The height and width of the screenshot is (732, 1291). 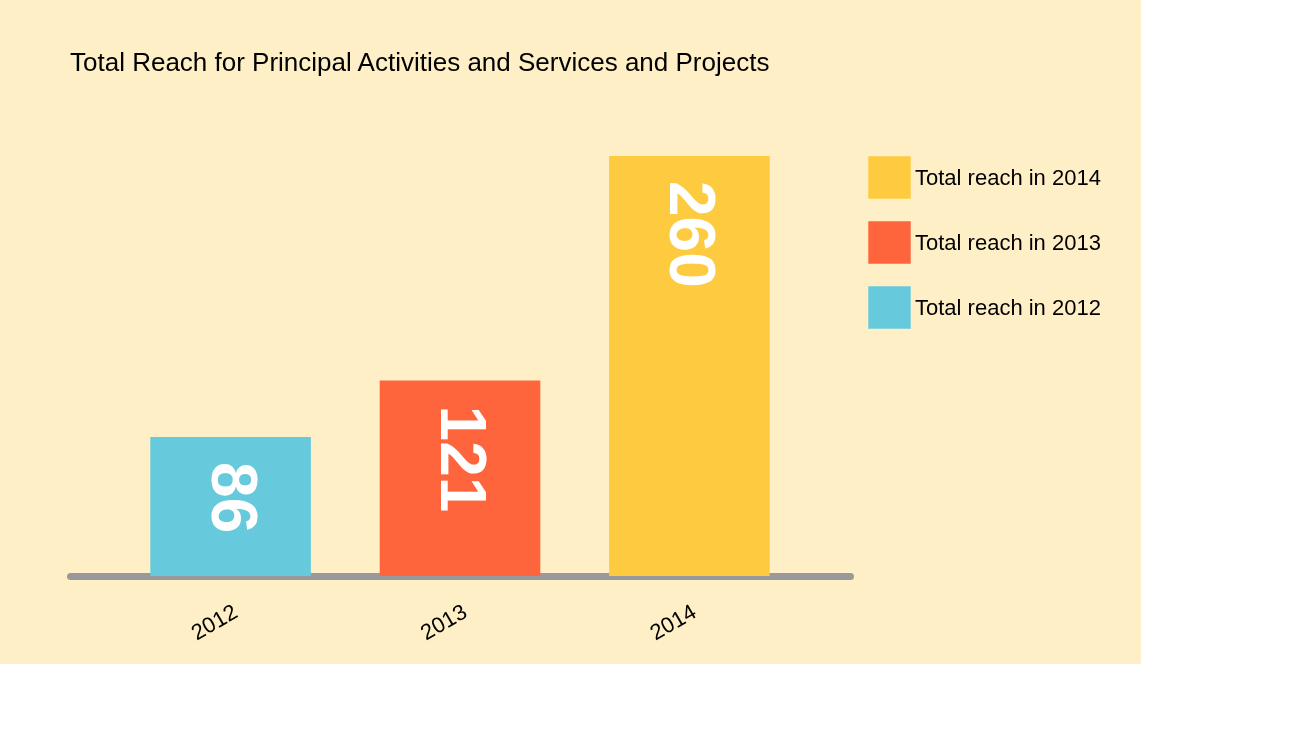 What do you see at coordinates (673, 622) in the screenshot?
I see `x-tick-label: 2014` at bounding box center [673, 622].